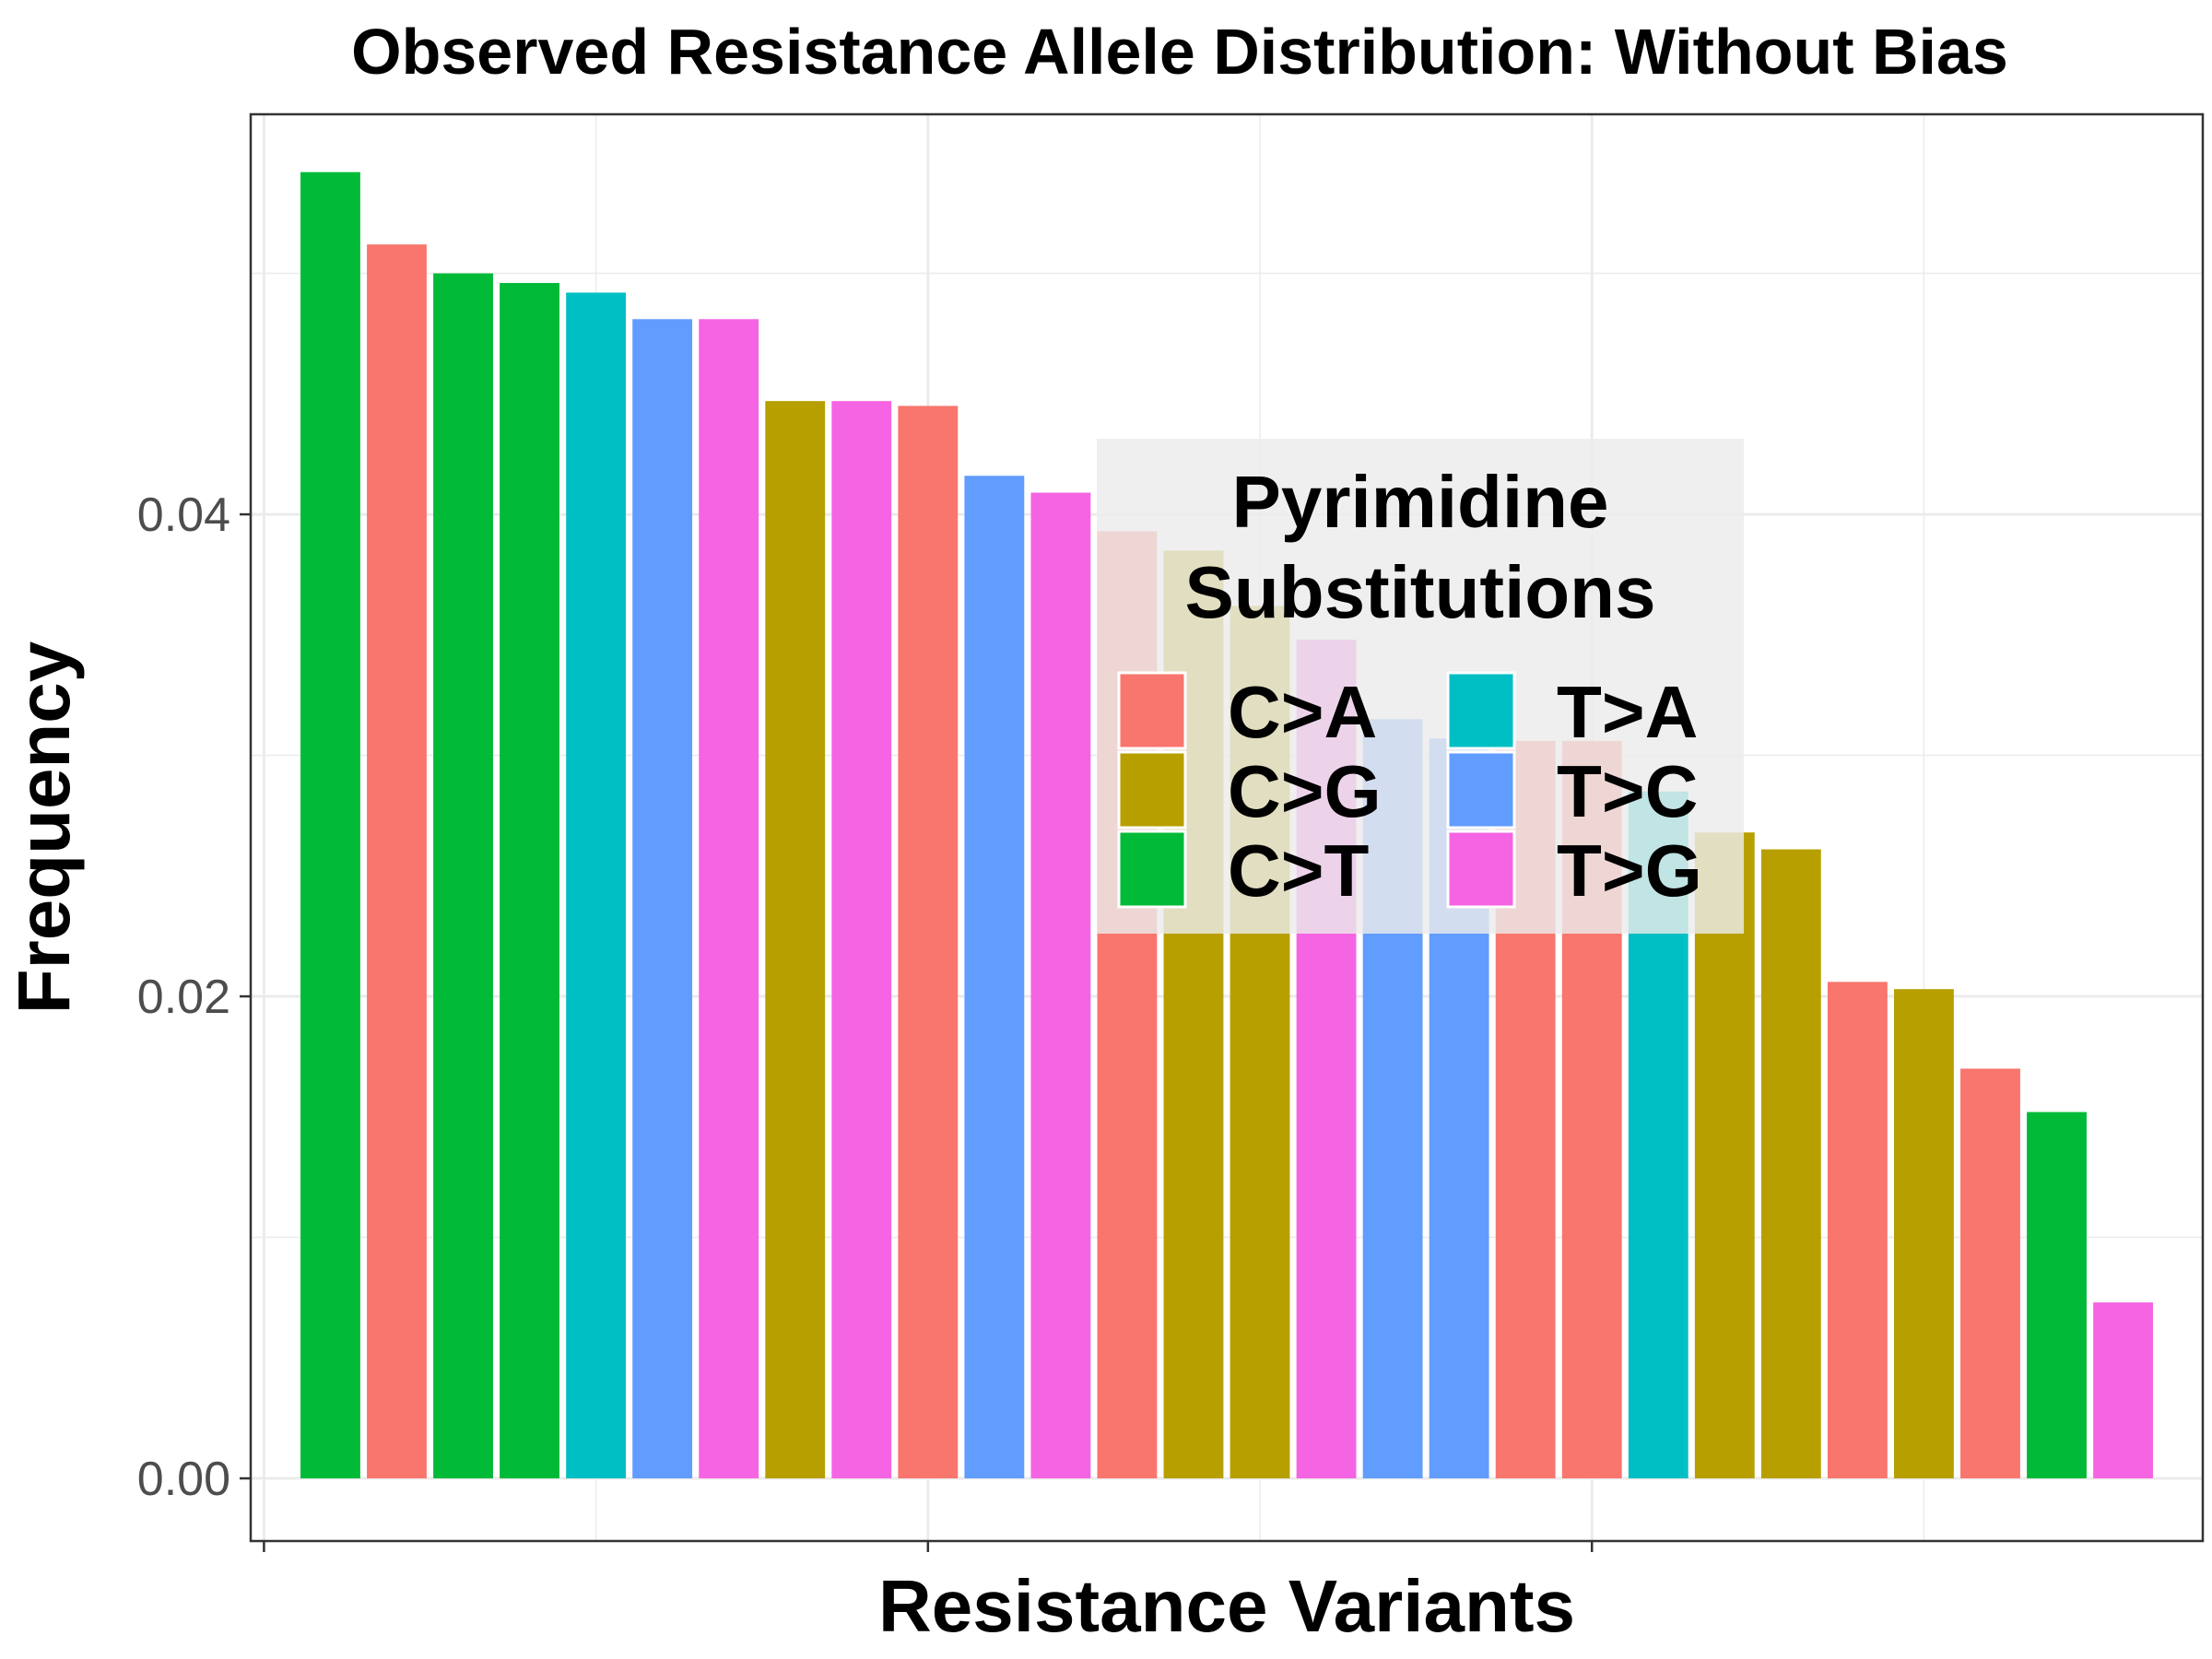 The image size is (2212, 1659). Describe the element at coordinates (1226, 1606) in the screenshot. I see `x-axis-title: Resistance Variants` at that location.